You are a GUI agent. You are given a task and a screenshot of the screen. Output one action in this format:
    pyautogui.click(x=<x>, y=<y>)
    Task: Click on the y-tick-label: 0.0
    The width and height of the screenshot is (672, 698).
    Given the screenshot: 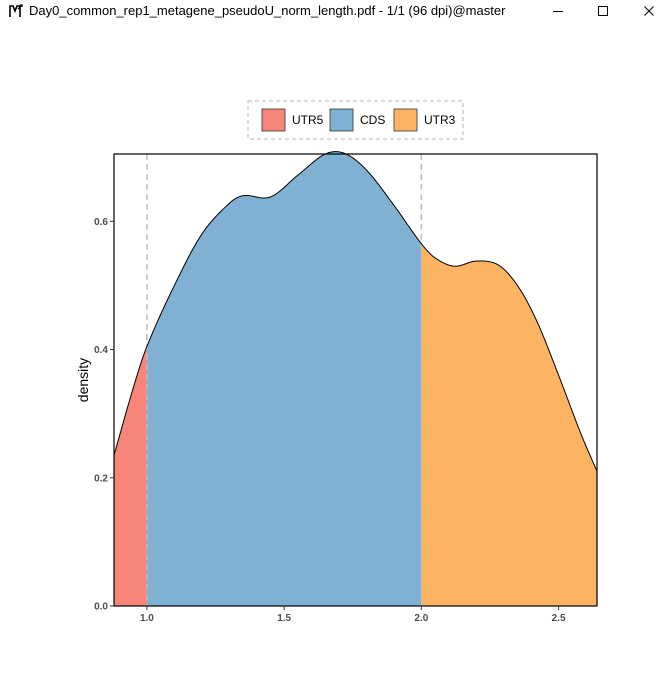 What is the action you would take?
    pyautogui.click(x=101, y=607)
    